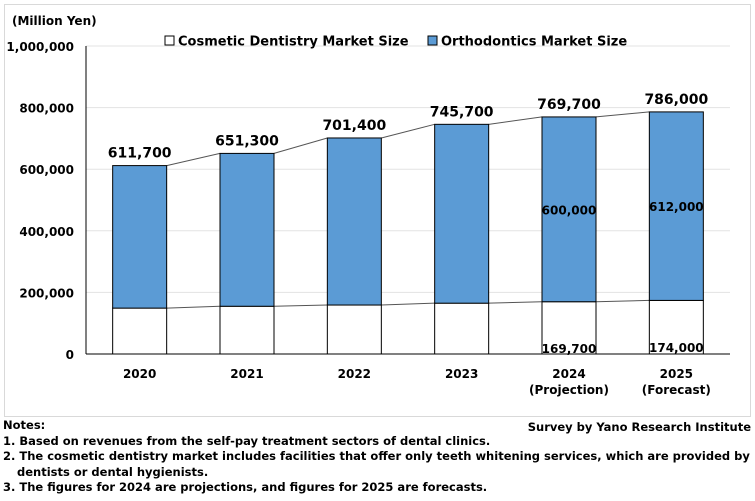 The image size is (755, 501). Describe the element at coordinates (70, 355) in the screenshot. I see `y-tick-label: 0` at that location.